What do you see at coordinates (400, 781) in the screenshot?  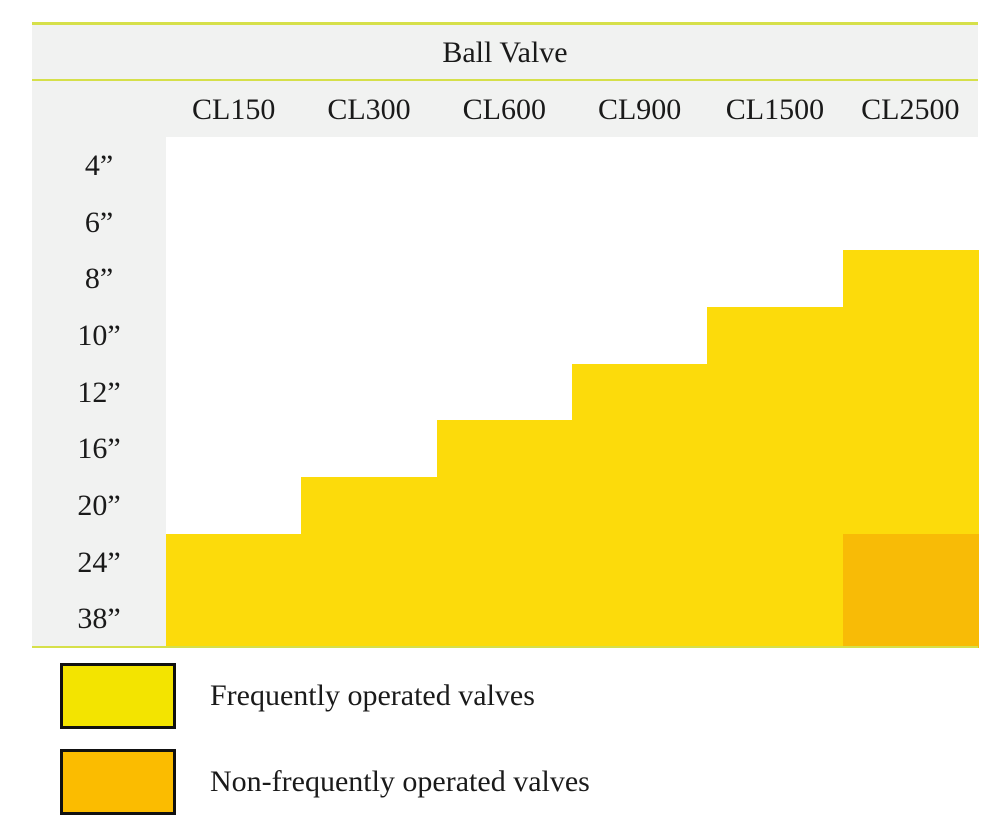 I see `legend-label-non-frequent: Non-frequently operated valves` at bounding box center [400, 781].